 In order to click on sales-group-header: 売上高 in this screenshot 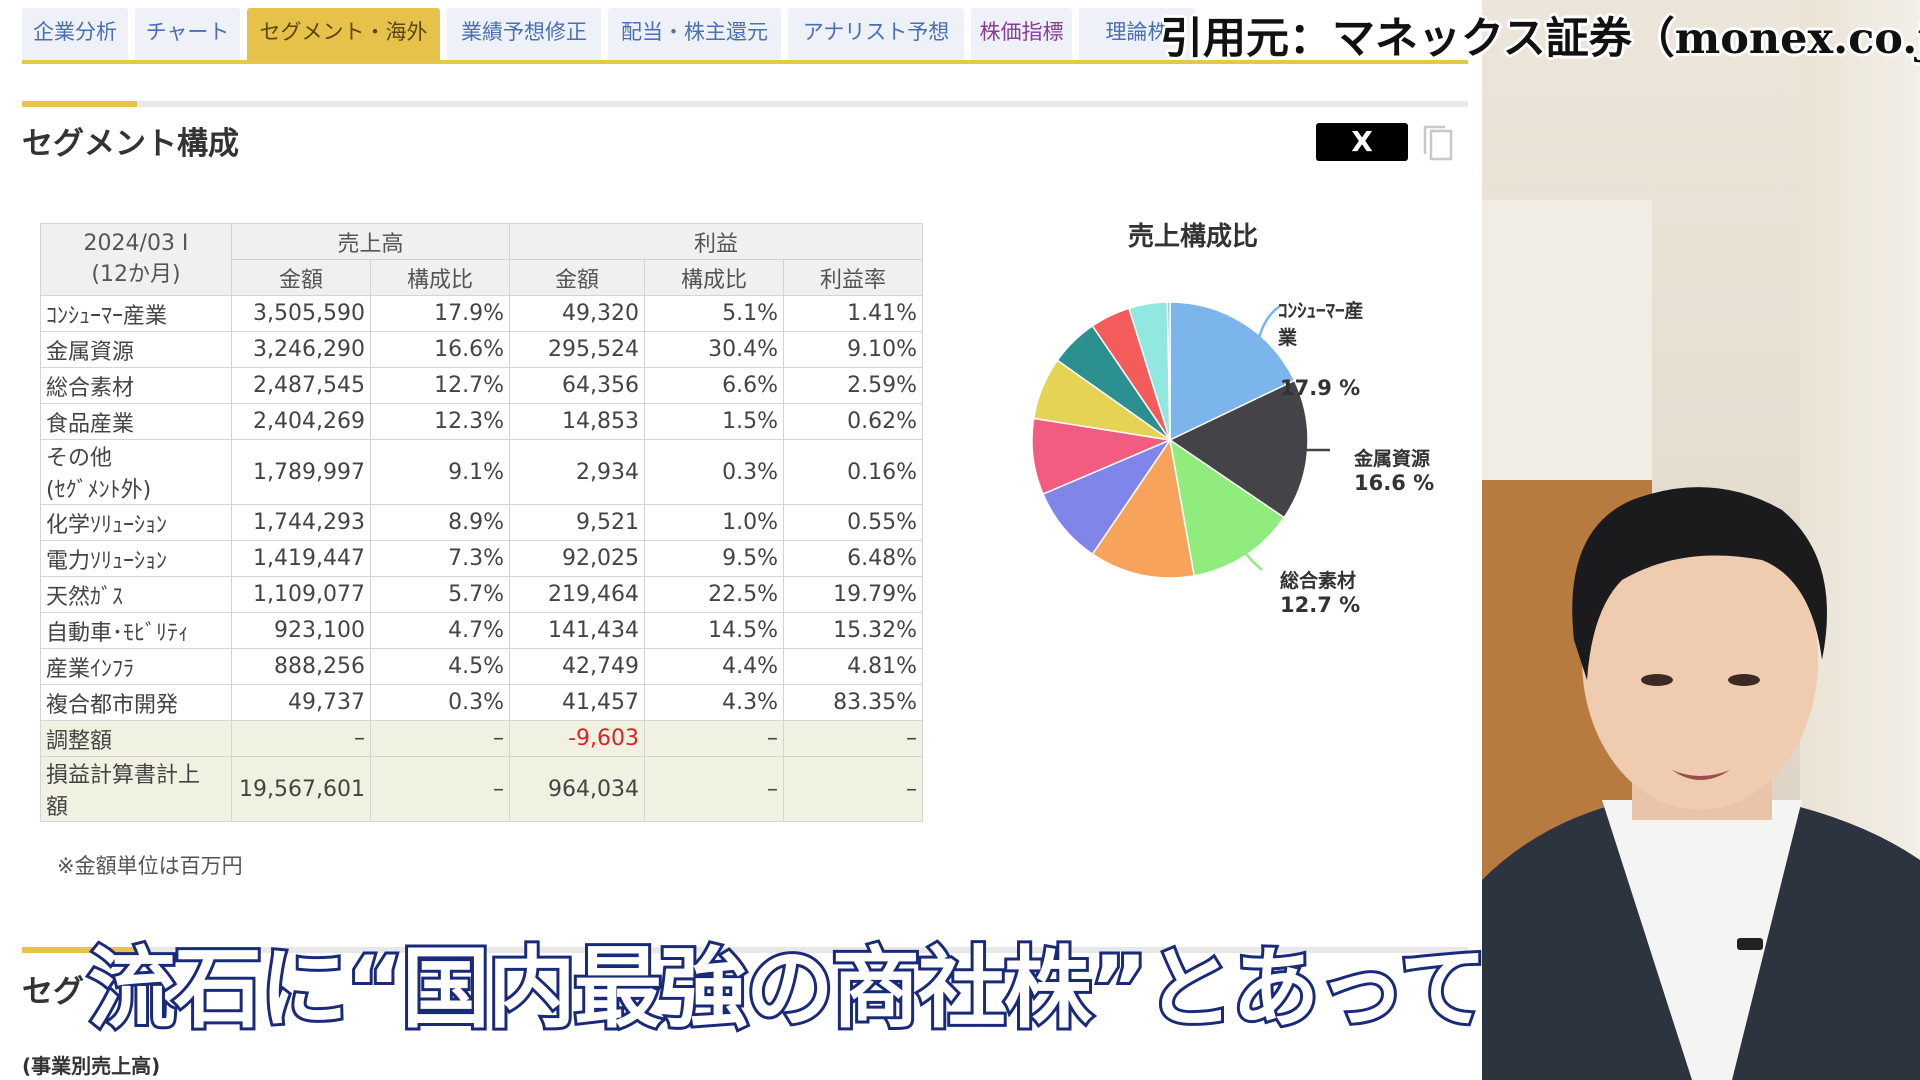, I will do `click(370, 241)`.